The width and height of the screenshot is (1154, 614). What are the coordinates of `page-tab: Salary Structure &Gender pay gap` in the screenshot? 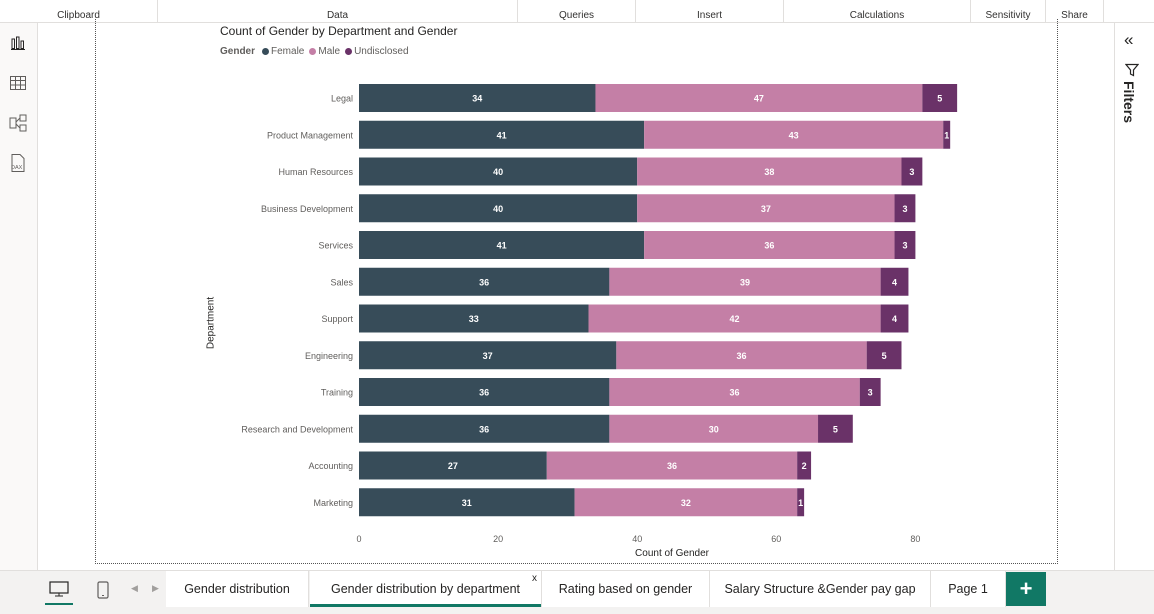 It's located at (820, 589).